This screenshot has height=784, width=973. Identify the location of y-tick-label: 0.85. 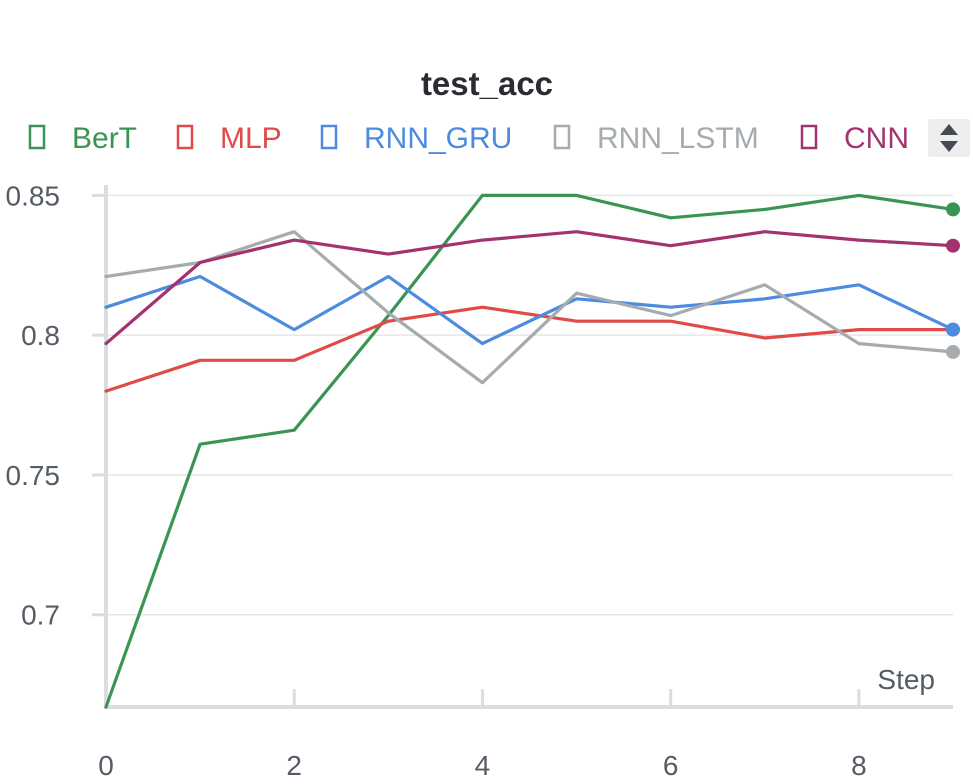
(33, 195).